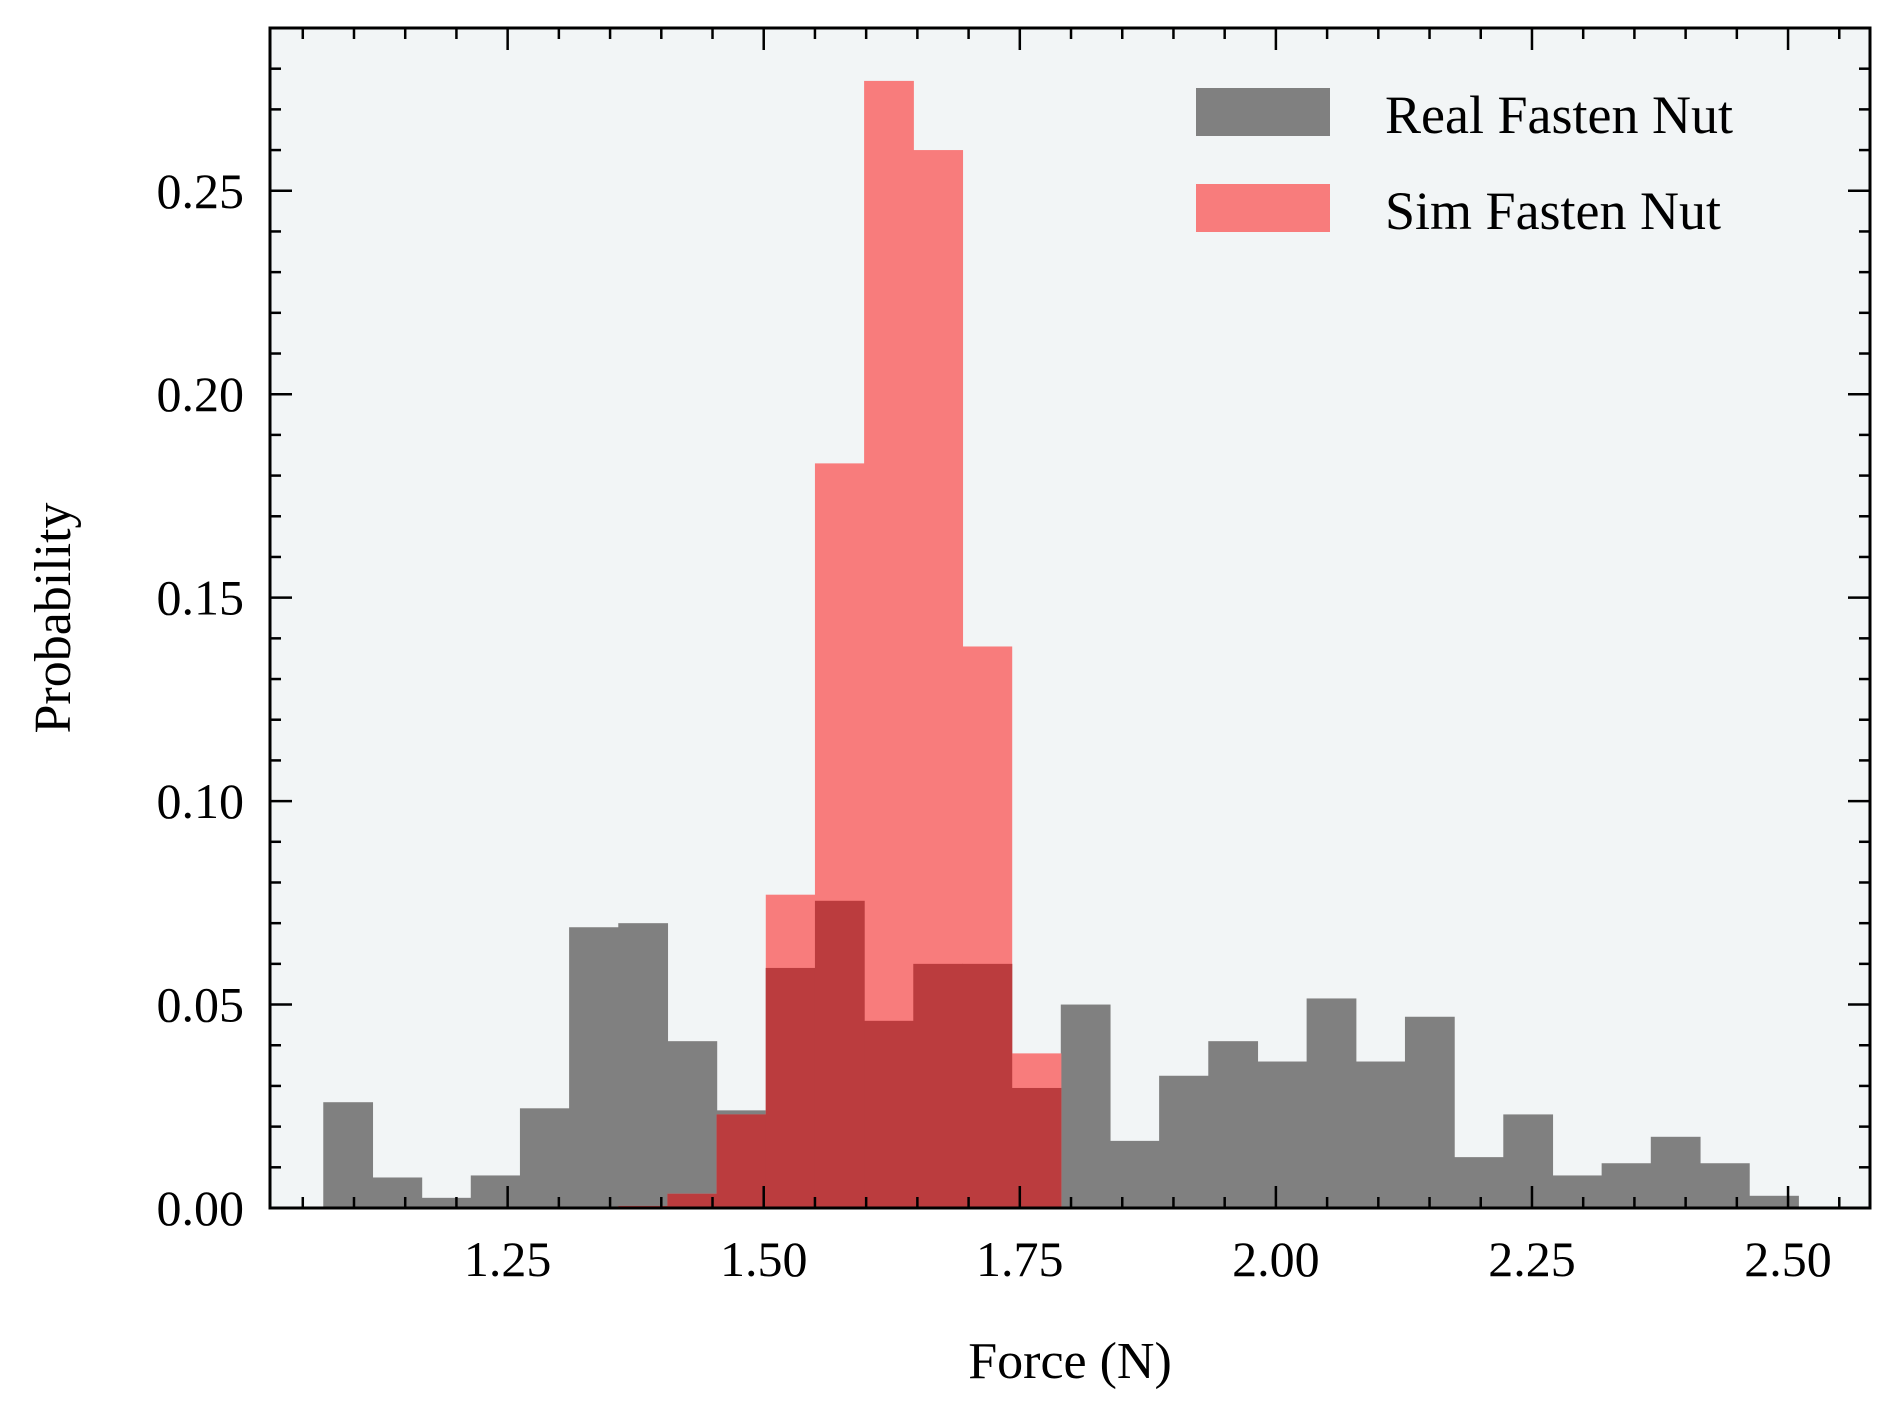 The height and width of the screenshot is (1416, 1896). What do you see at coordinates (1276, 1259) in the screenshot?
I see `x-tick-label-3: 2.00` at bounding box center [1276, 1259].